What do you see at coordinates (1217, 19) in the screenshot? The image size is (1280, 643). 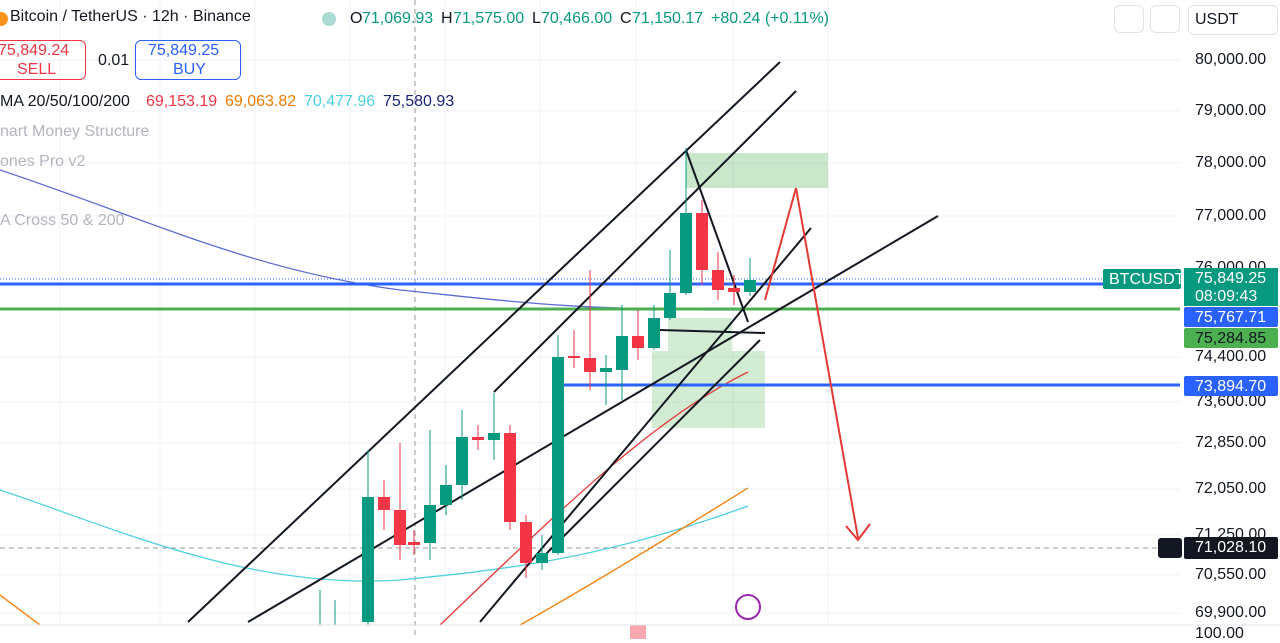 I see `currency-label: USDT` at bounding box center [1217, 19].